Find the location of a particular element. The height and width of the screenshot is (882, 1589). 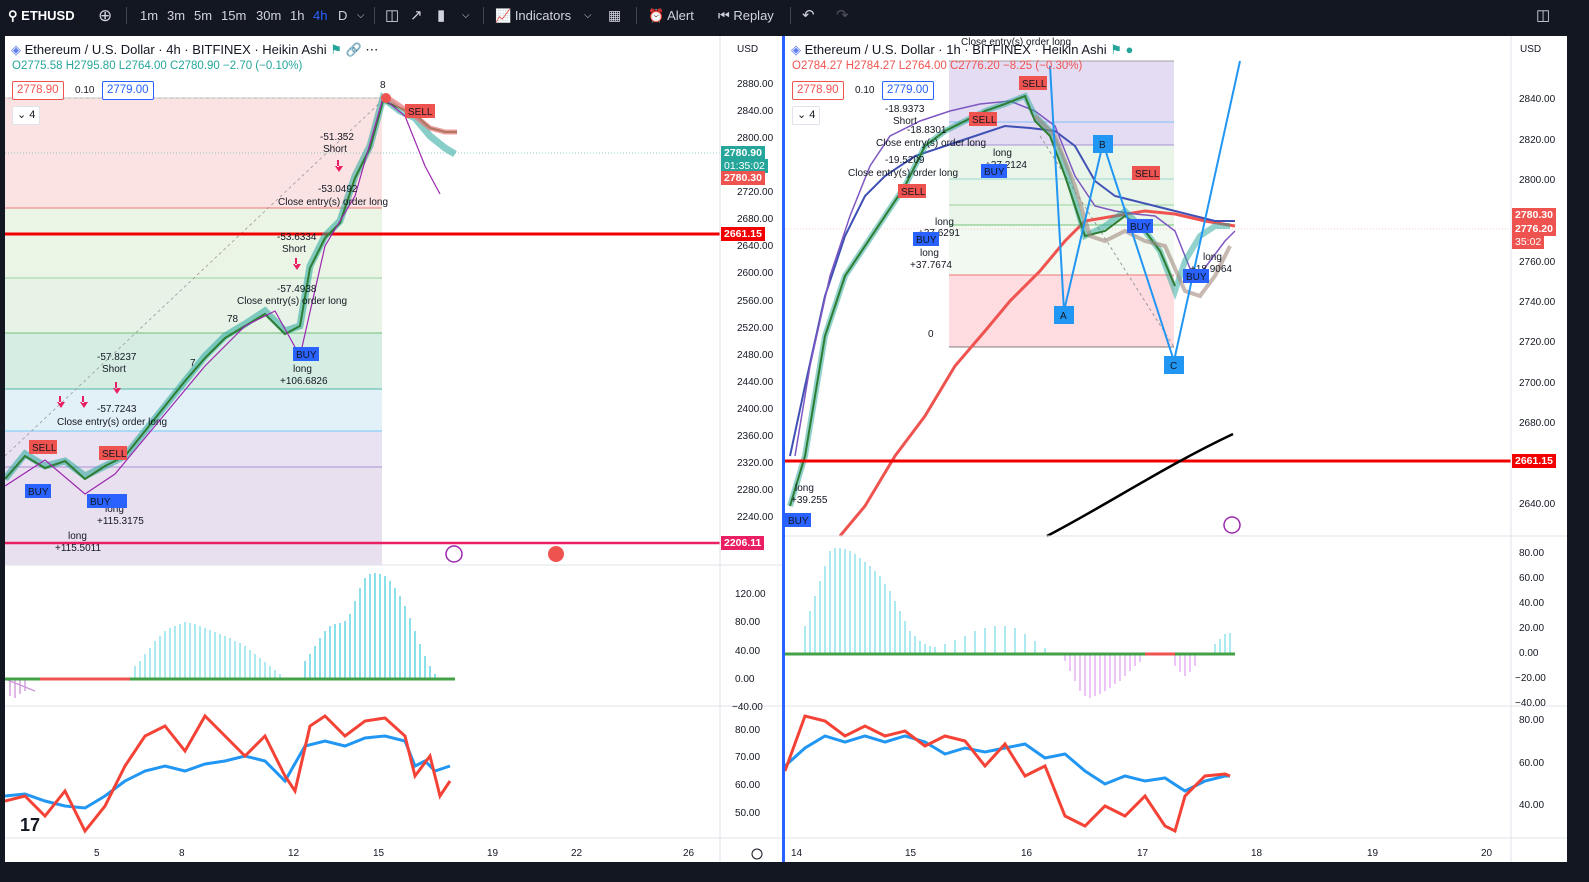

line-price-tag: 2661.15 is located at coordinates (743, 234).